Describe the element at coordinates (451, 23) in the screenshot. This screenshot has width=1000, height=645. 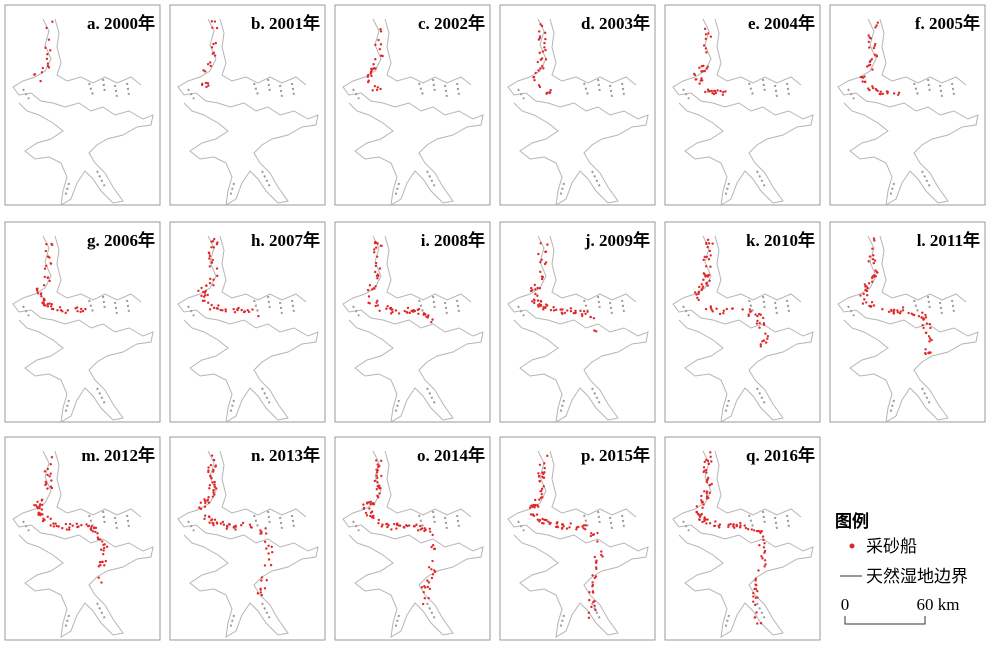
I see `panel-label: c. 2002年` at that location.